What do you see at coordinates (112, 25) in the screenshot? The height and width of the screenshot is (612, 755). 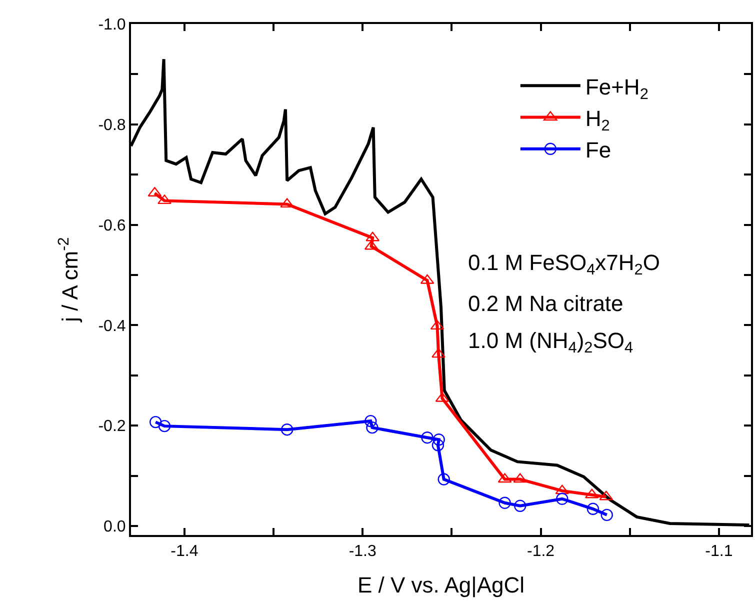 I see `y-tick-label: -1.0` at bounding box center [112, 25].